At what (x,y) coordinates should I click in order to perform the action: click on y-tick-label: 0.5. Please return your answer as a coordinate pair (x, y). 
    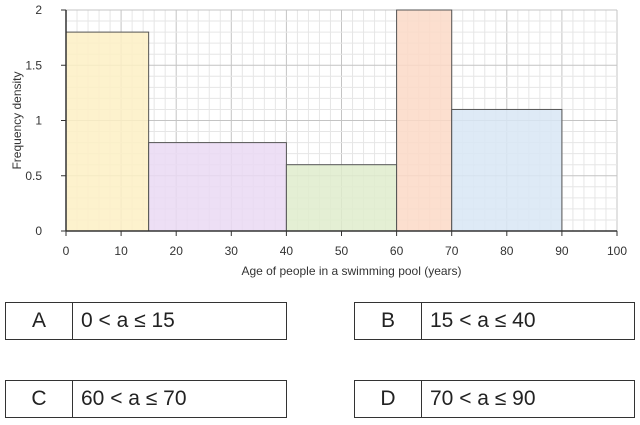
    Looking at the image, I should click on (33, 176).